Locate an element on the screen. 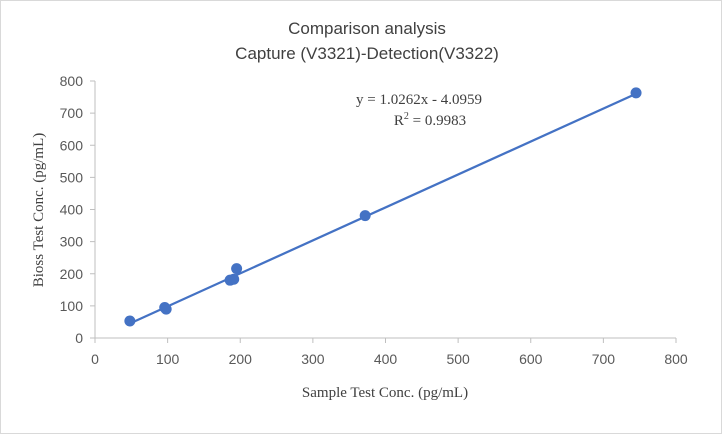 The image size is (722, 435). y-tick-label: 0 is located at coordinates (79, 338).